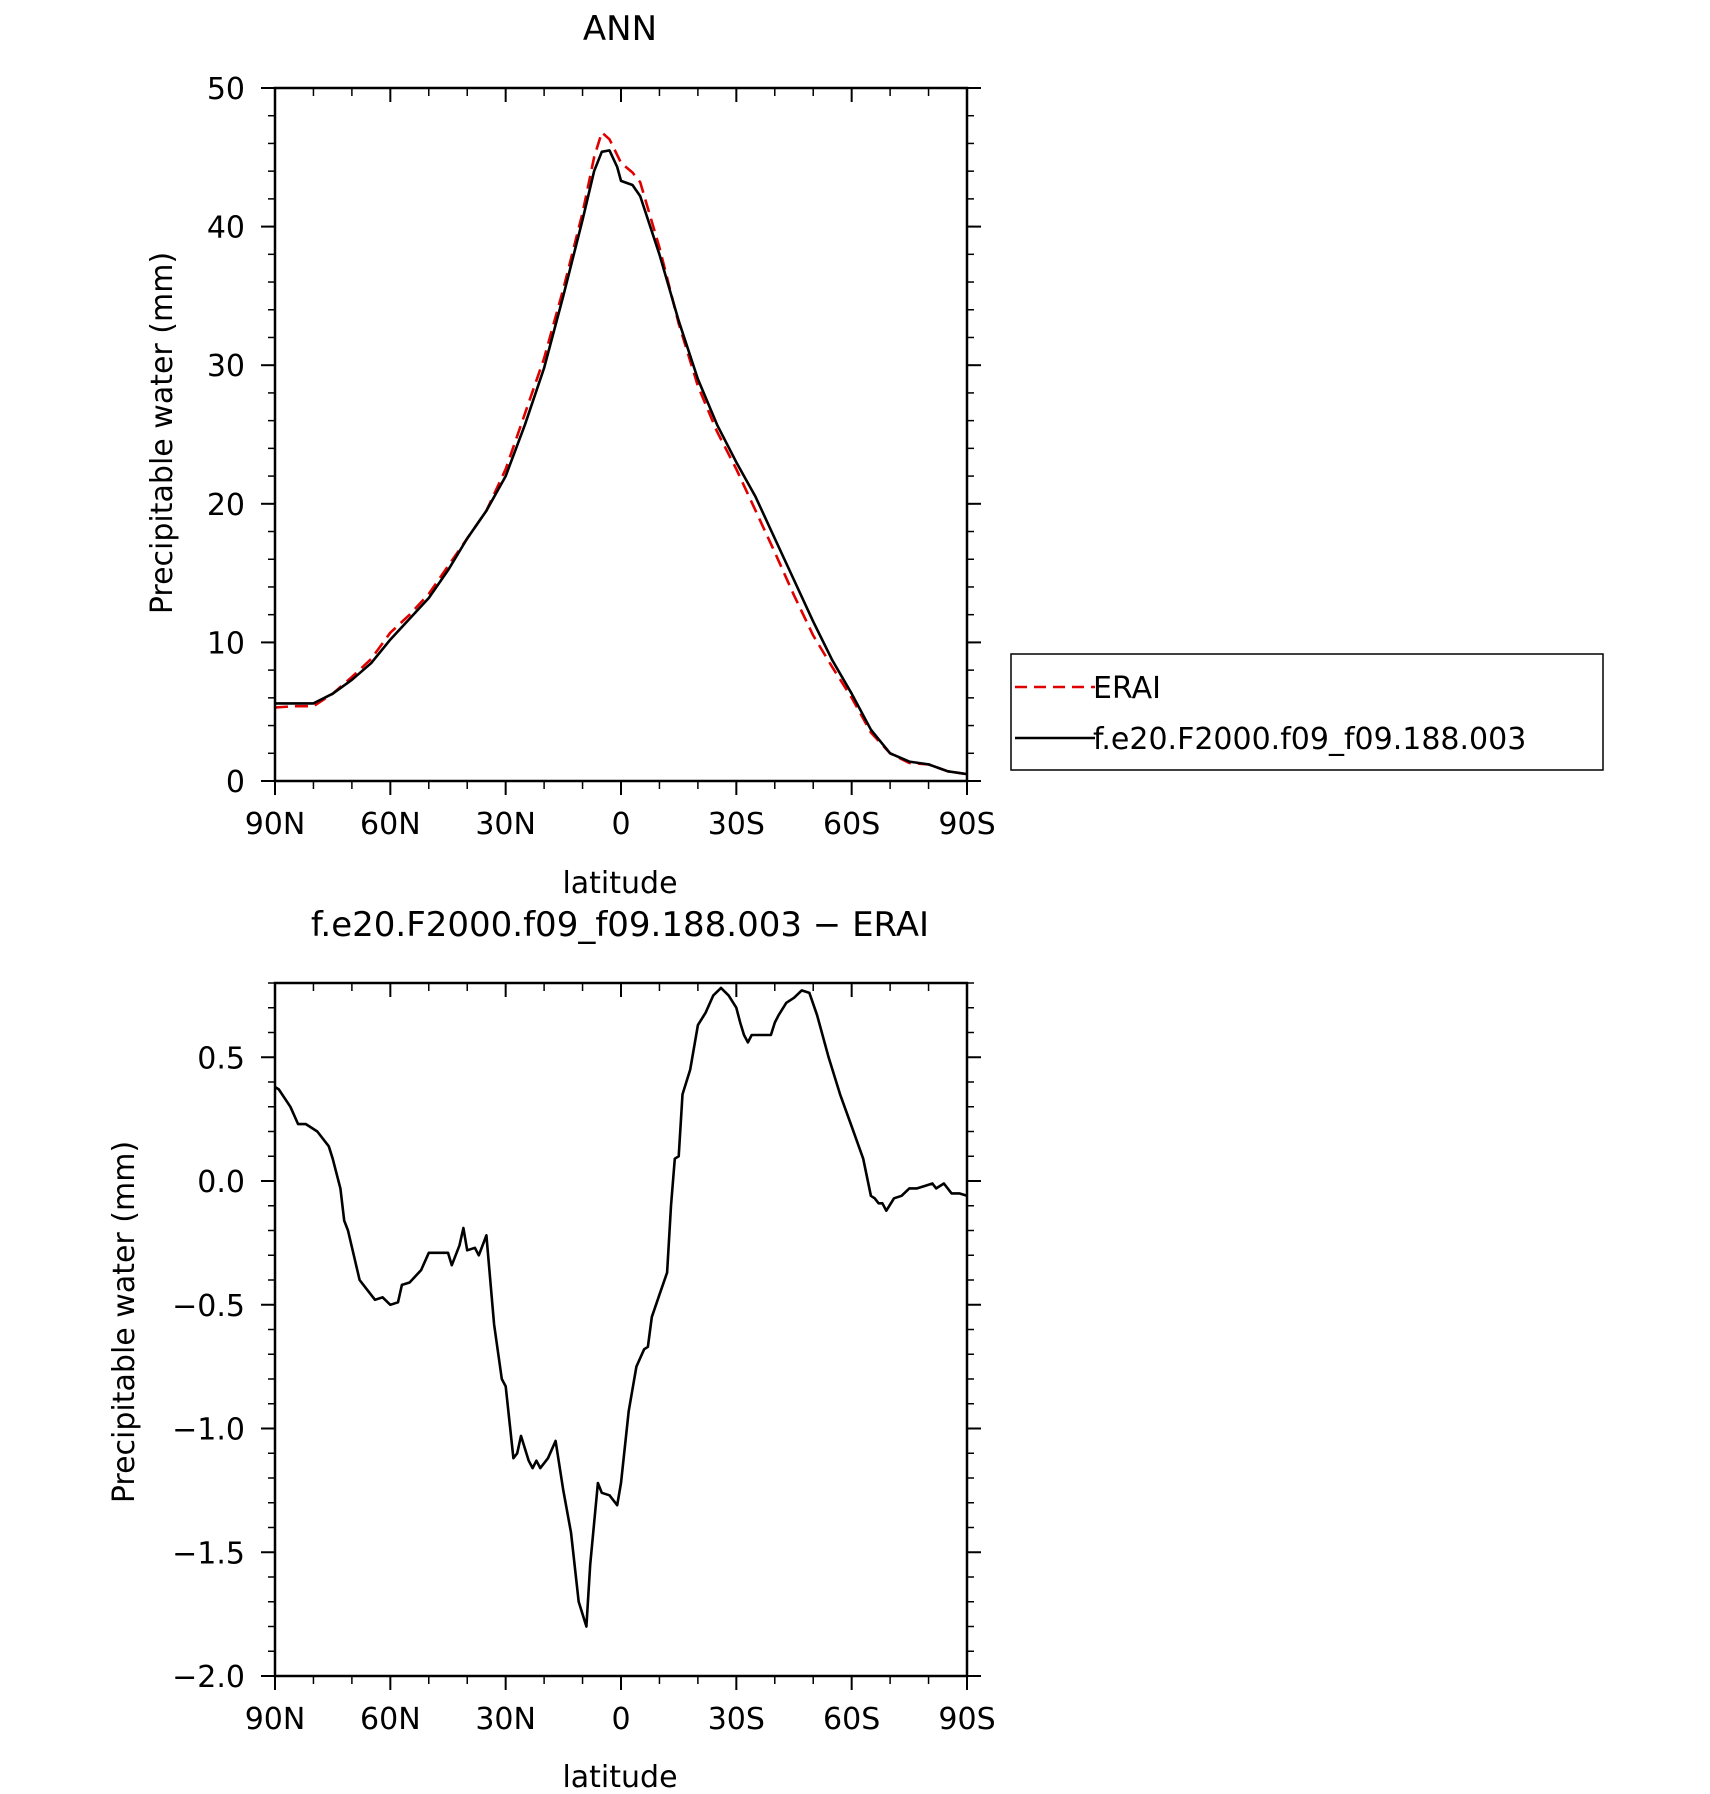  I want to click on y-tick-label: 0.0, so click(221, 1182).